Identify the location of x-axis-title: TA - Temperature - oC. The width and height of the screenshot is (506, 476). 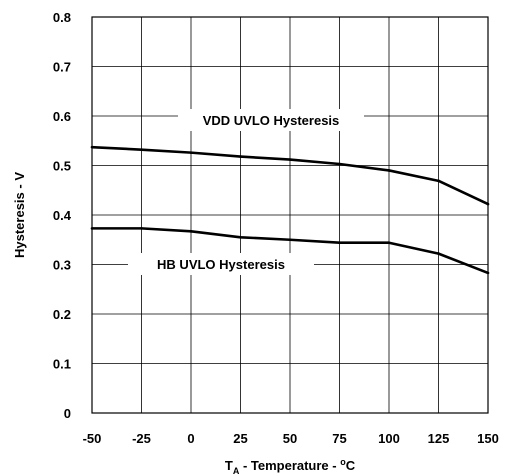
(290, 466).